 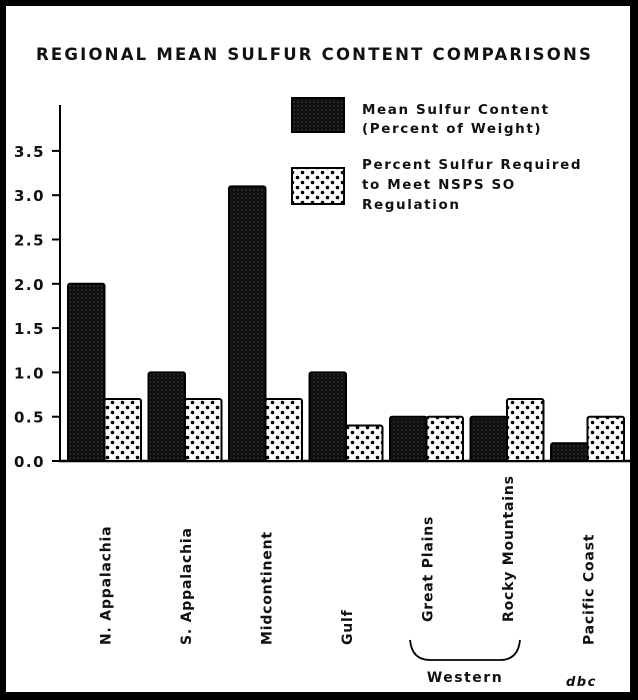 What do you see at coordinates (429, 569) in the screenshot?
I see `category-label: Great Plains` at bounding box center [429, 569].